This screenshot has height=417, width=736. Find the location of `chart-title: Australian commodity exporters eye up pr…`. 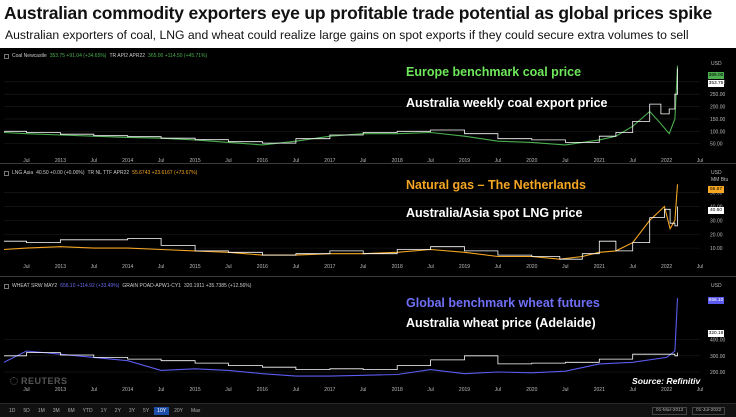

chart-title: Australian commodity exporters eye up pr… is located at coordinates (358, 13).